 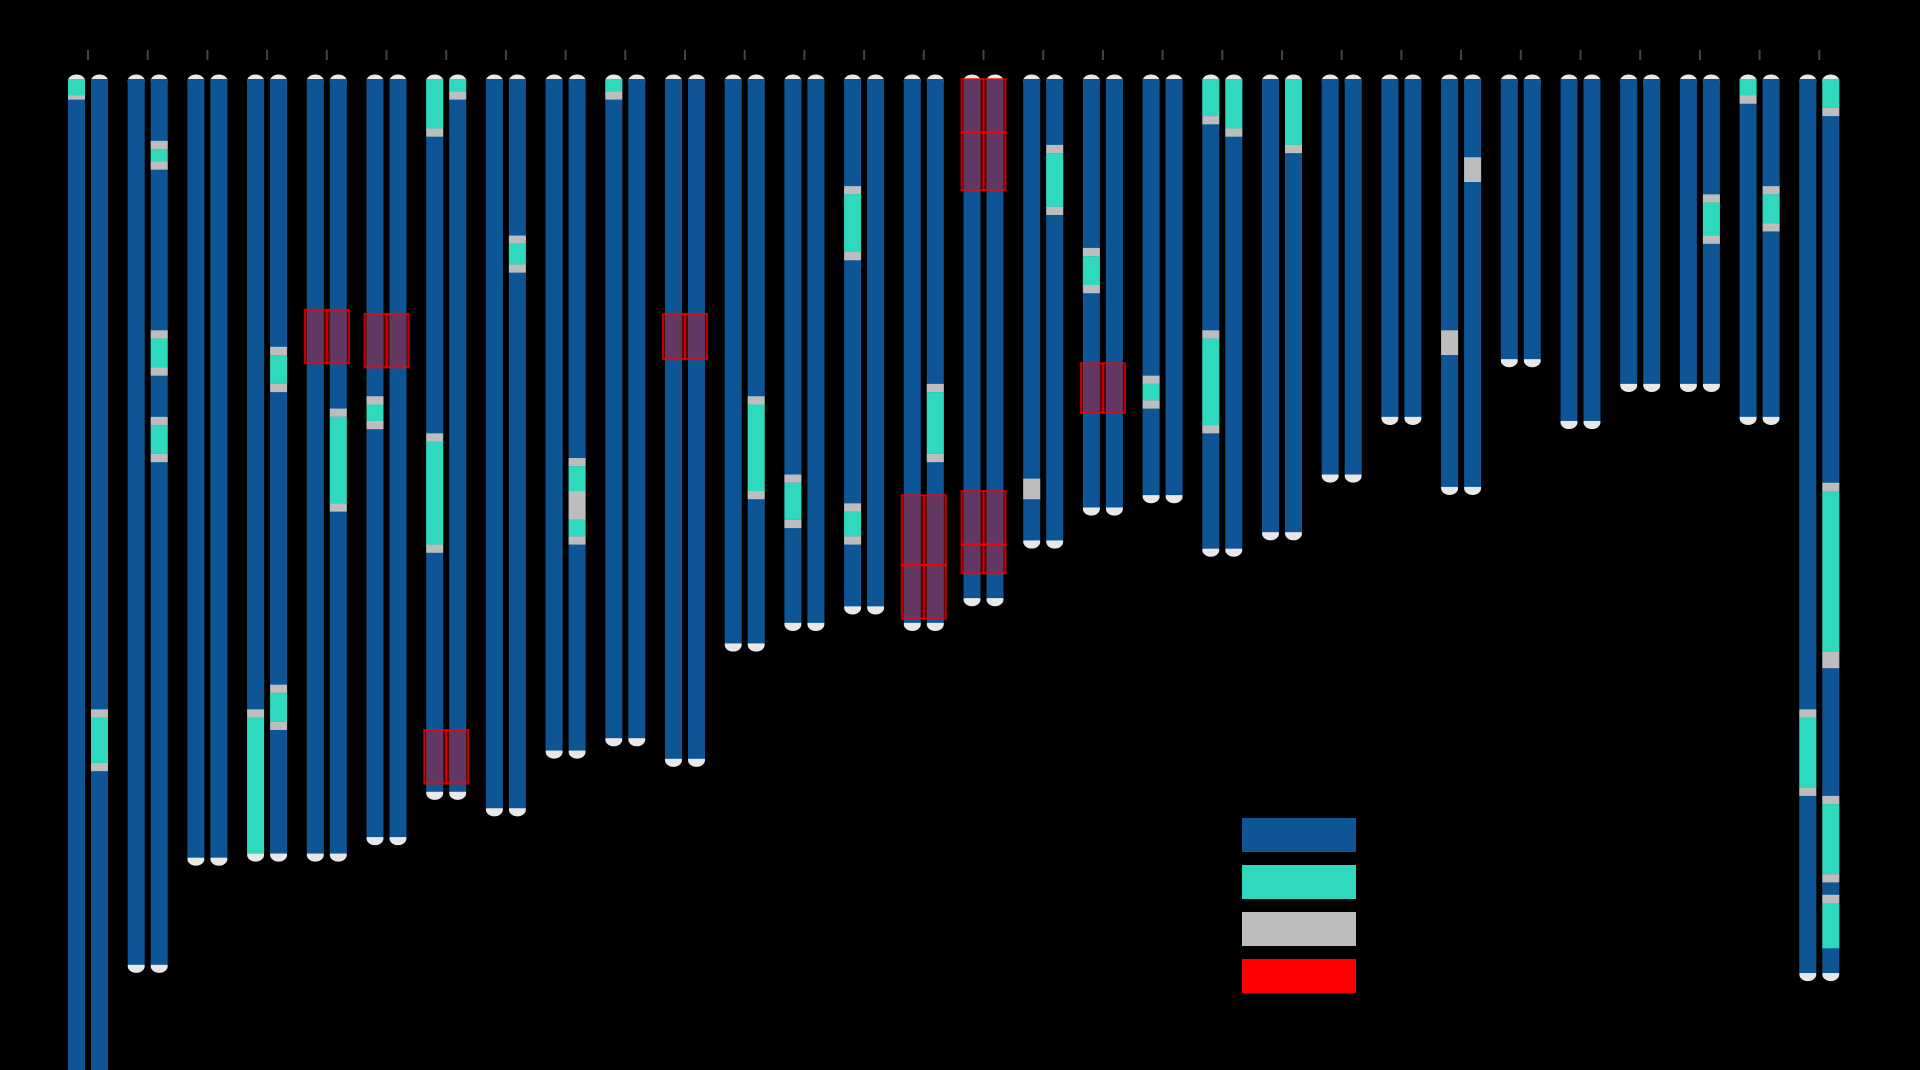 I want to click on legend-swatch-gray-region, so click(x=1299, y=929).